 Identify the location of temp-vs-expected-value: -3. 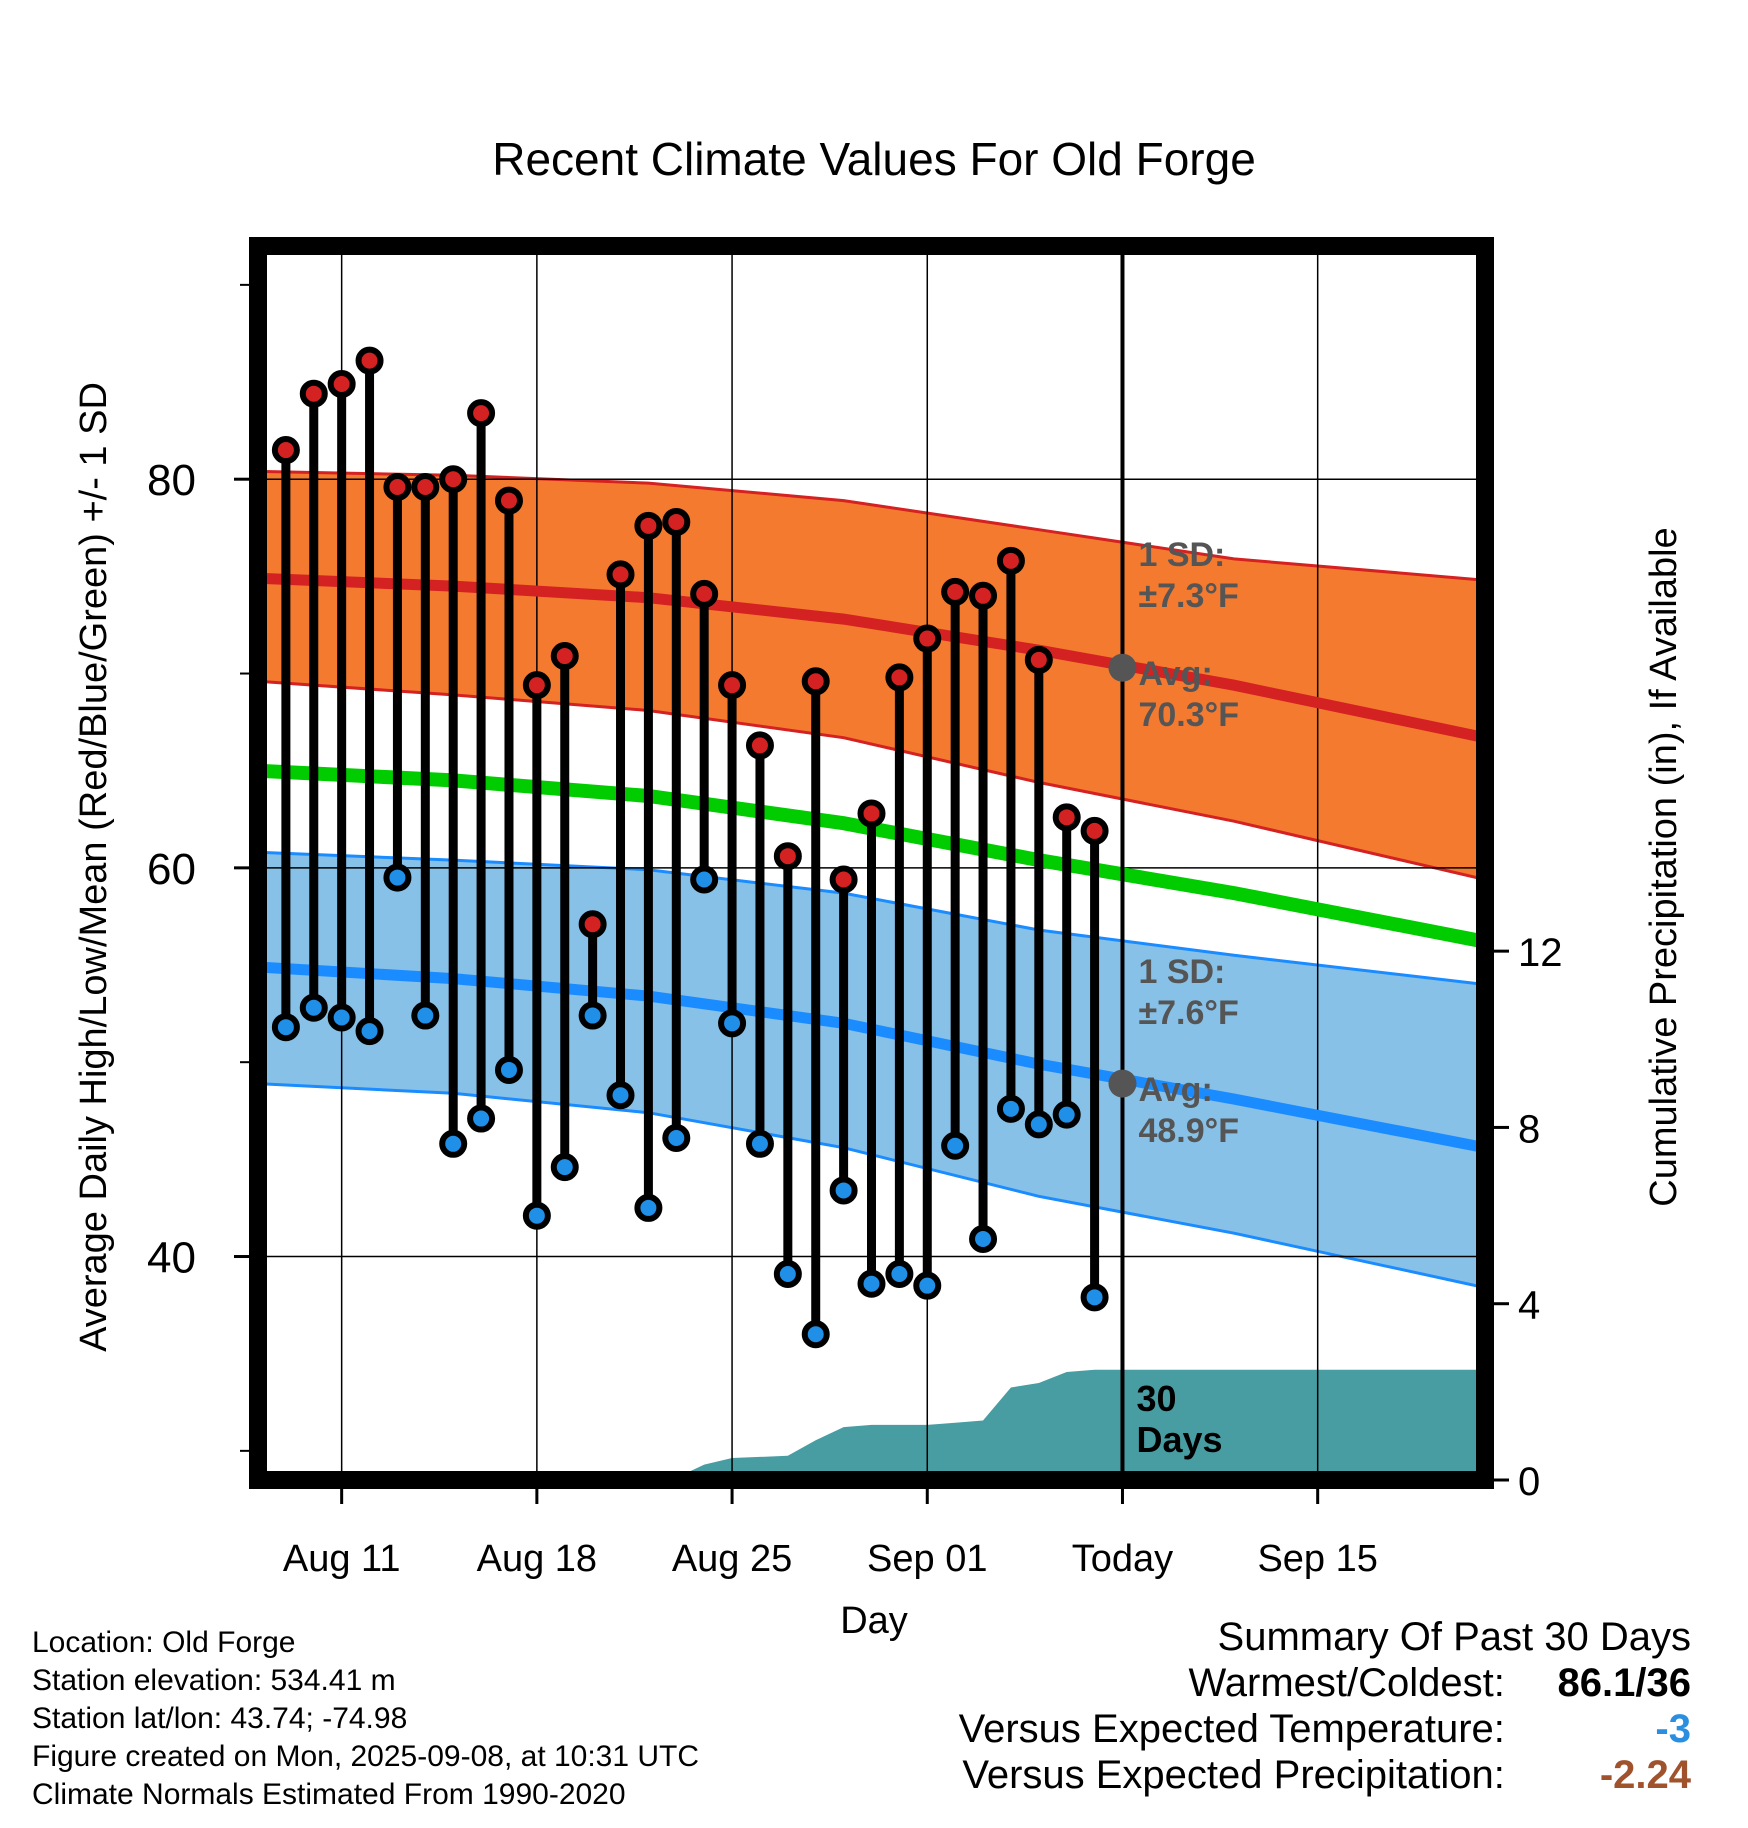
(1673, 1729).